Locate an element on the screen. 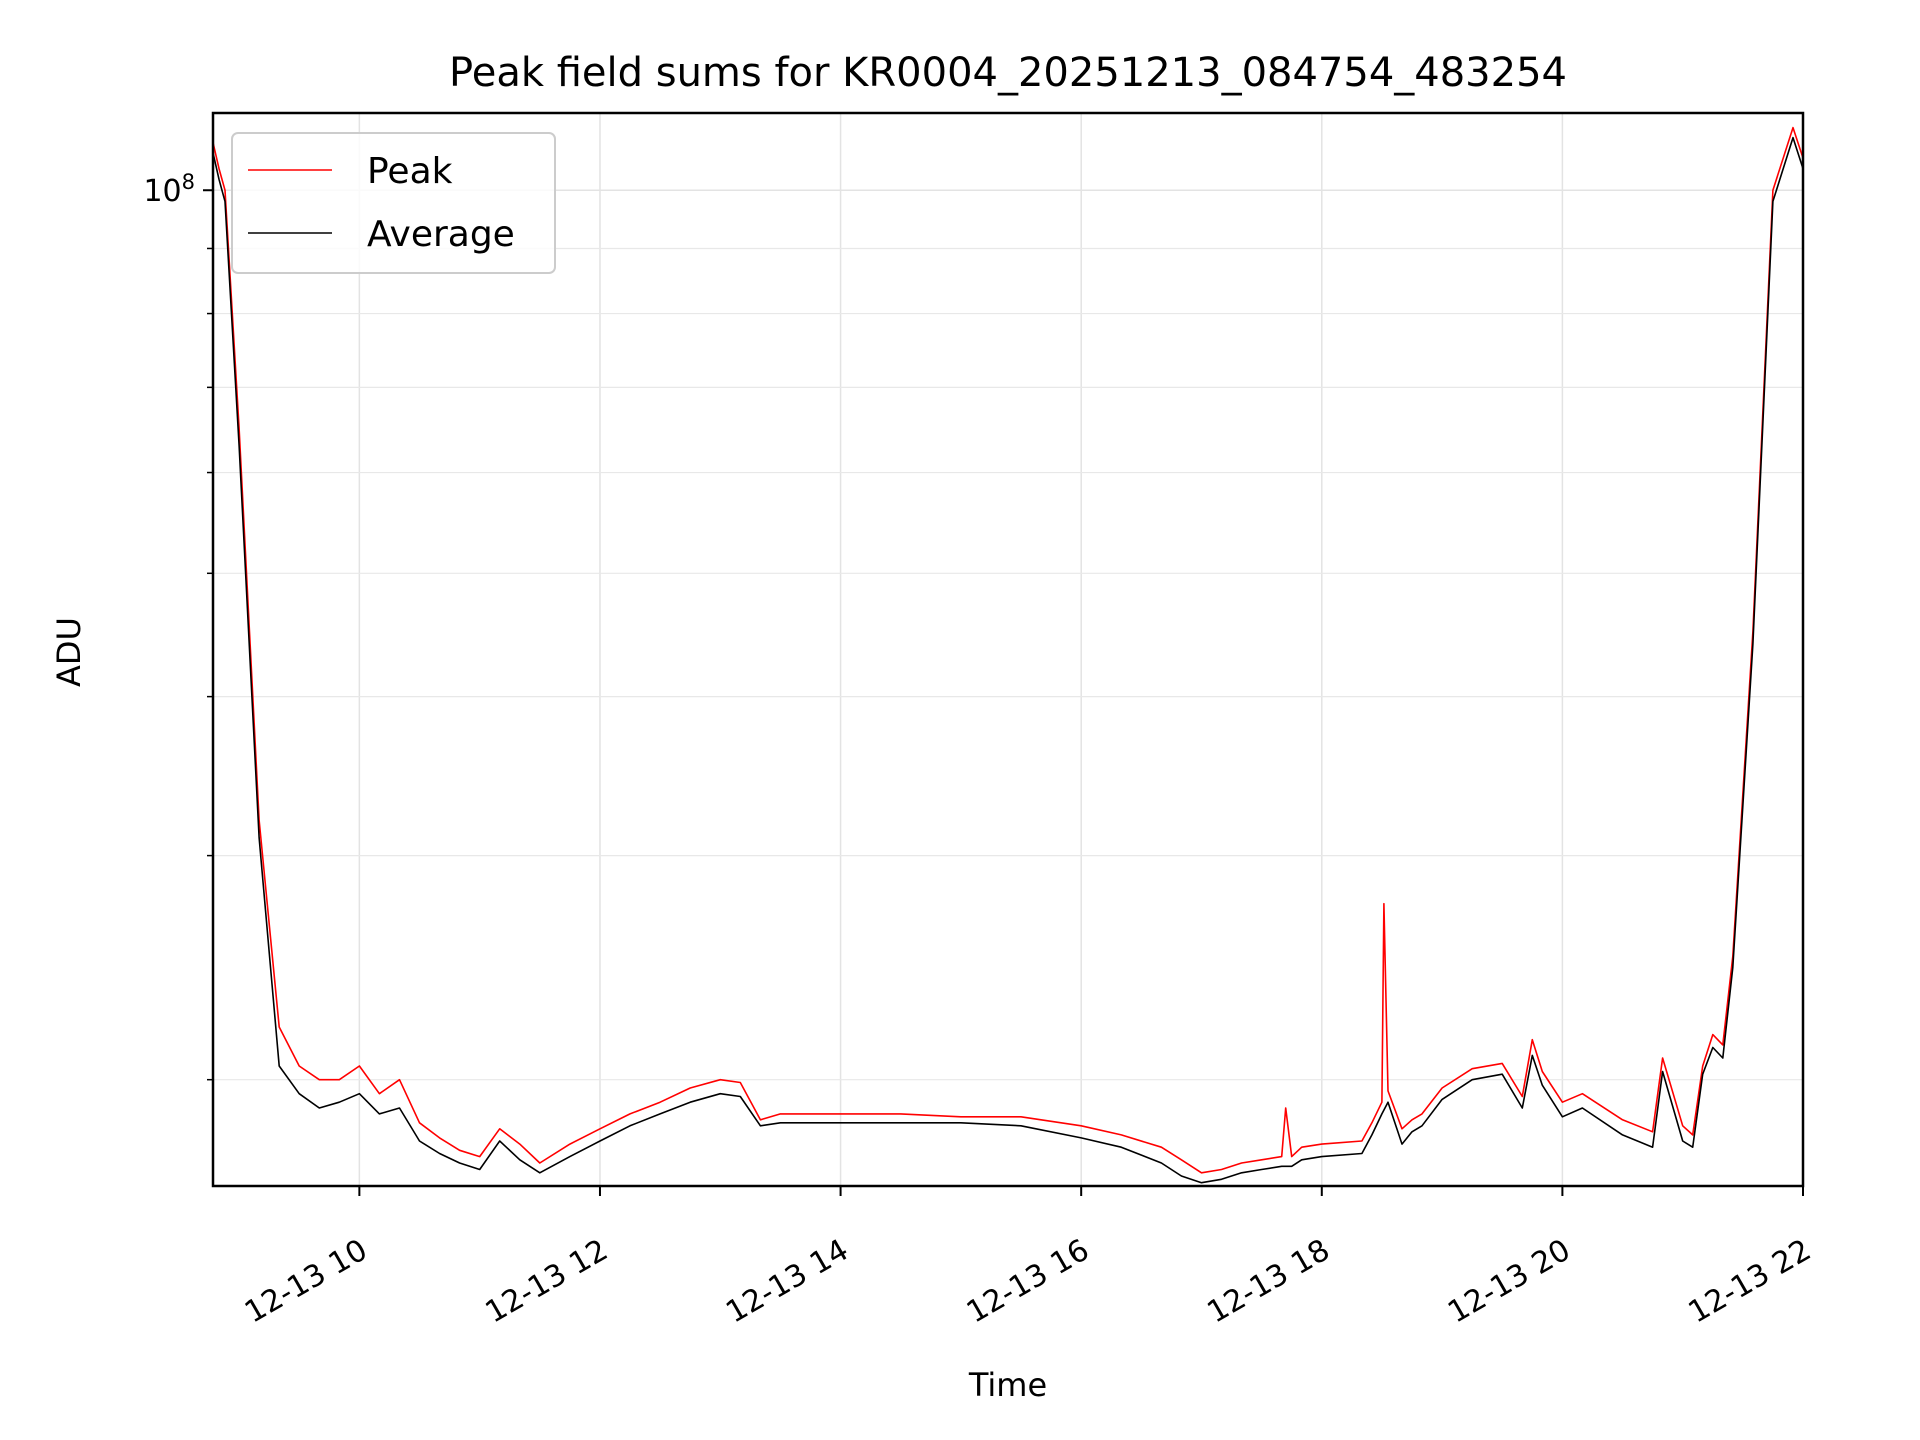 The width and height of the screenshot is (1920, 1440). y-tick-label: 108 is located at coordinates (169, 189).